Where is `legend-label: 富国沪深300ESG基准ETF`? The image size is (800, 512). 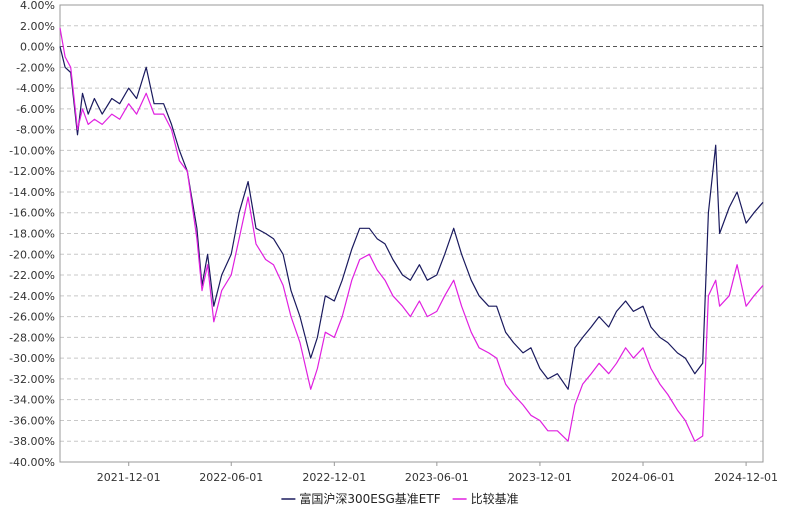
legend-label: 富国沪深300ESG基准ETF is located at coordinates (369, 498).